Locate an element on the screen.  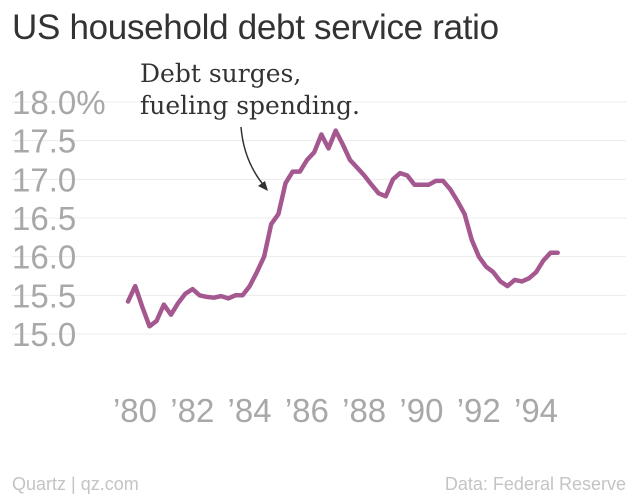
y-tick-label: 15.0 is located at coordinates (44, 334).